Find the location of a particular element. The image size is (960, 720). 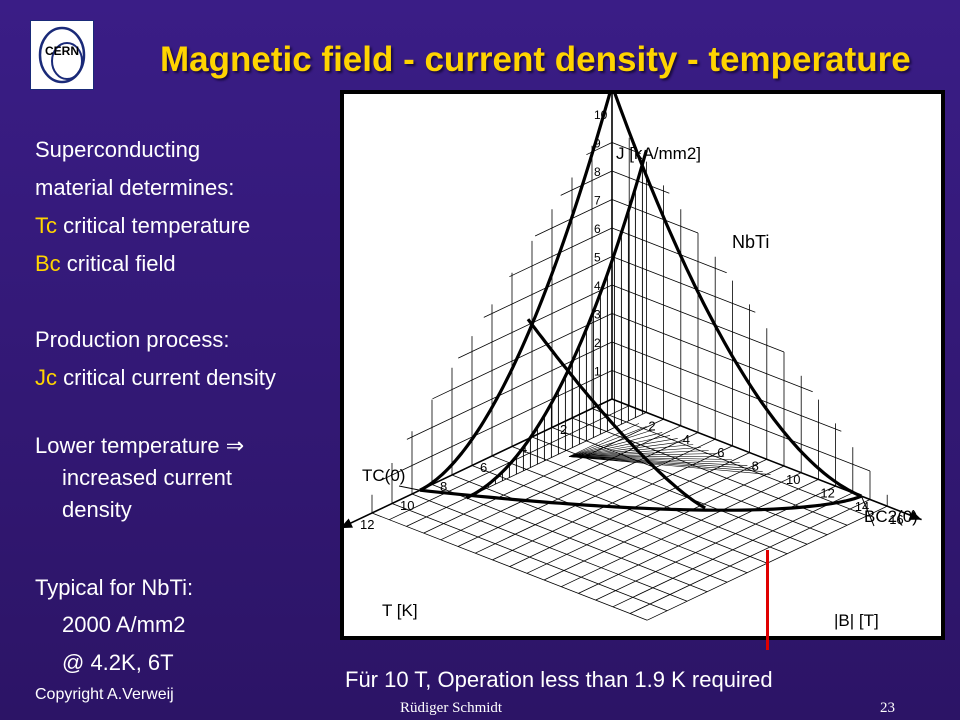

text-line-jc: Jc critical current density is located at coordinates (155, 378).